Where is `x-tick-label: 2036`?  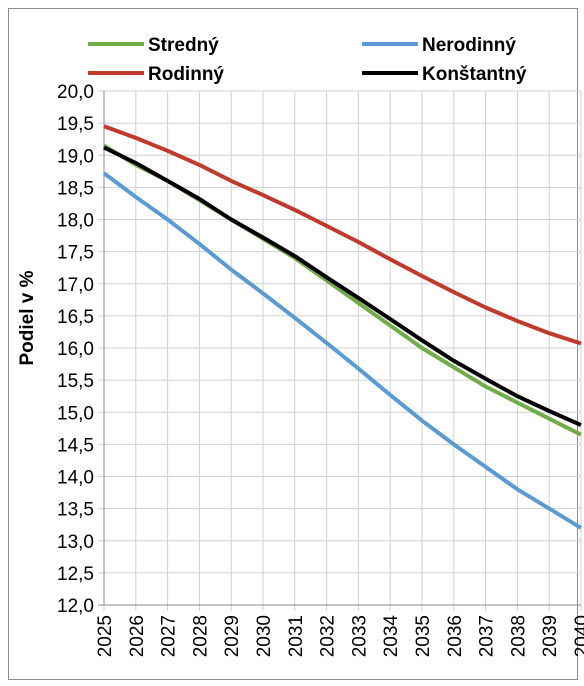 x-tick-label: 2036 is located at coordinates (455, 636).